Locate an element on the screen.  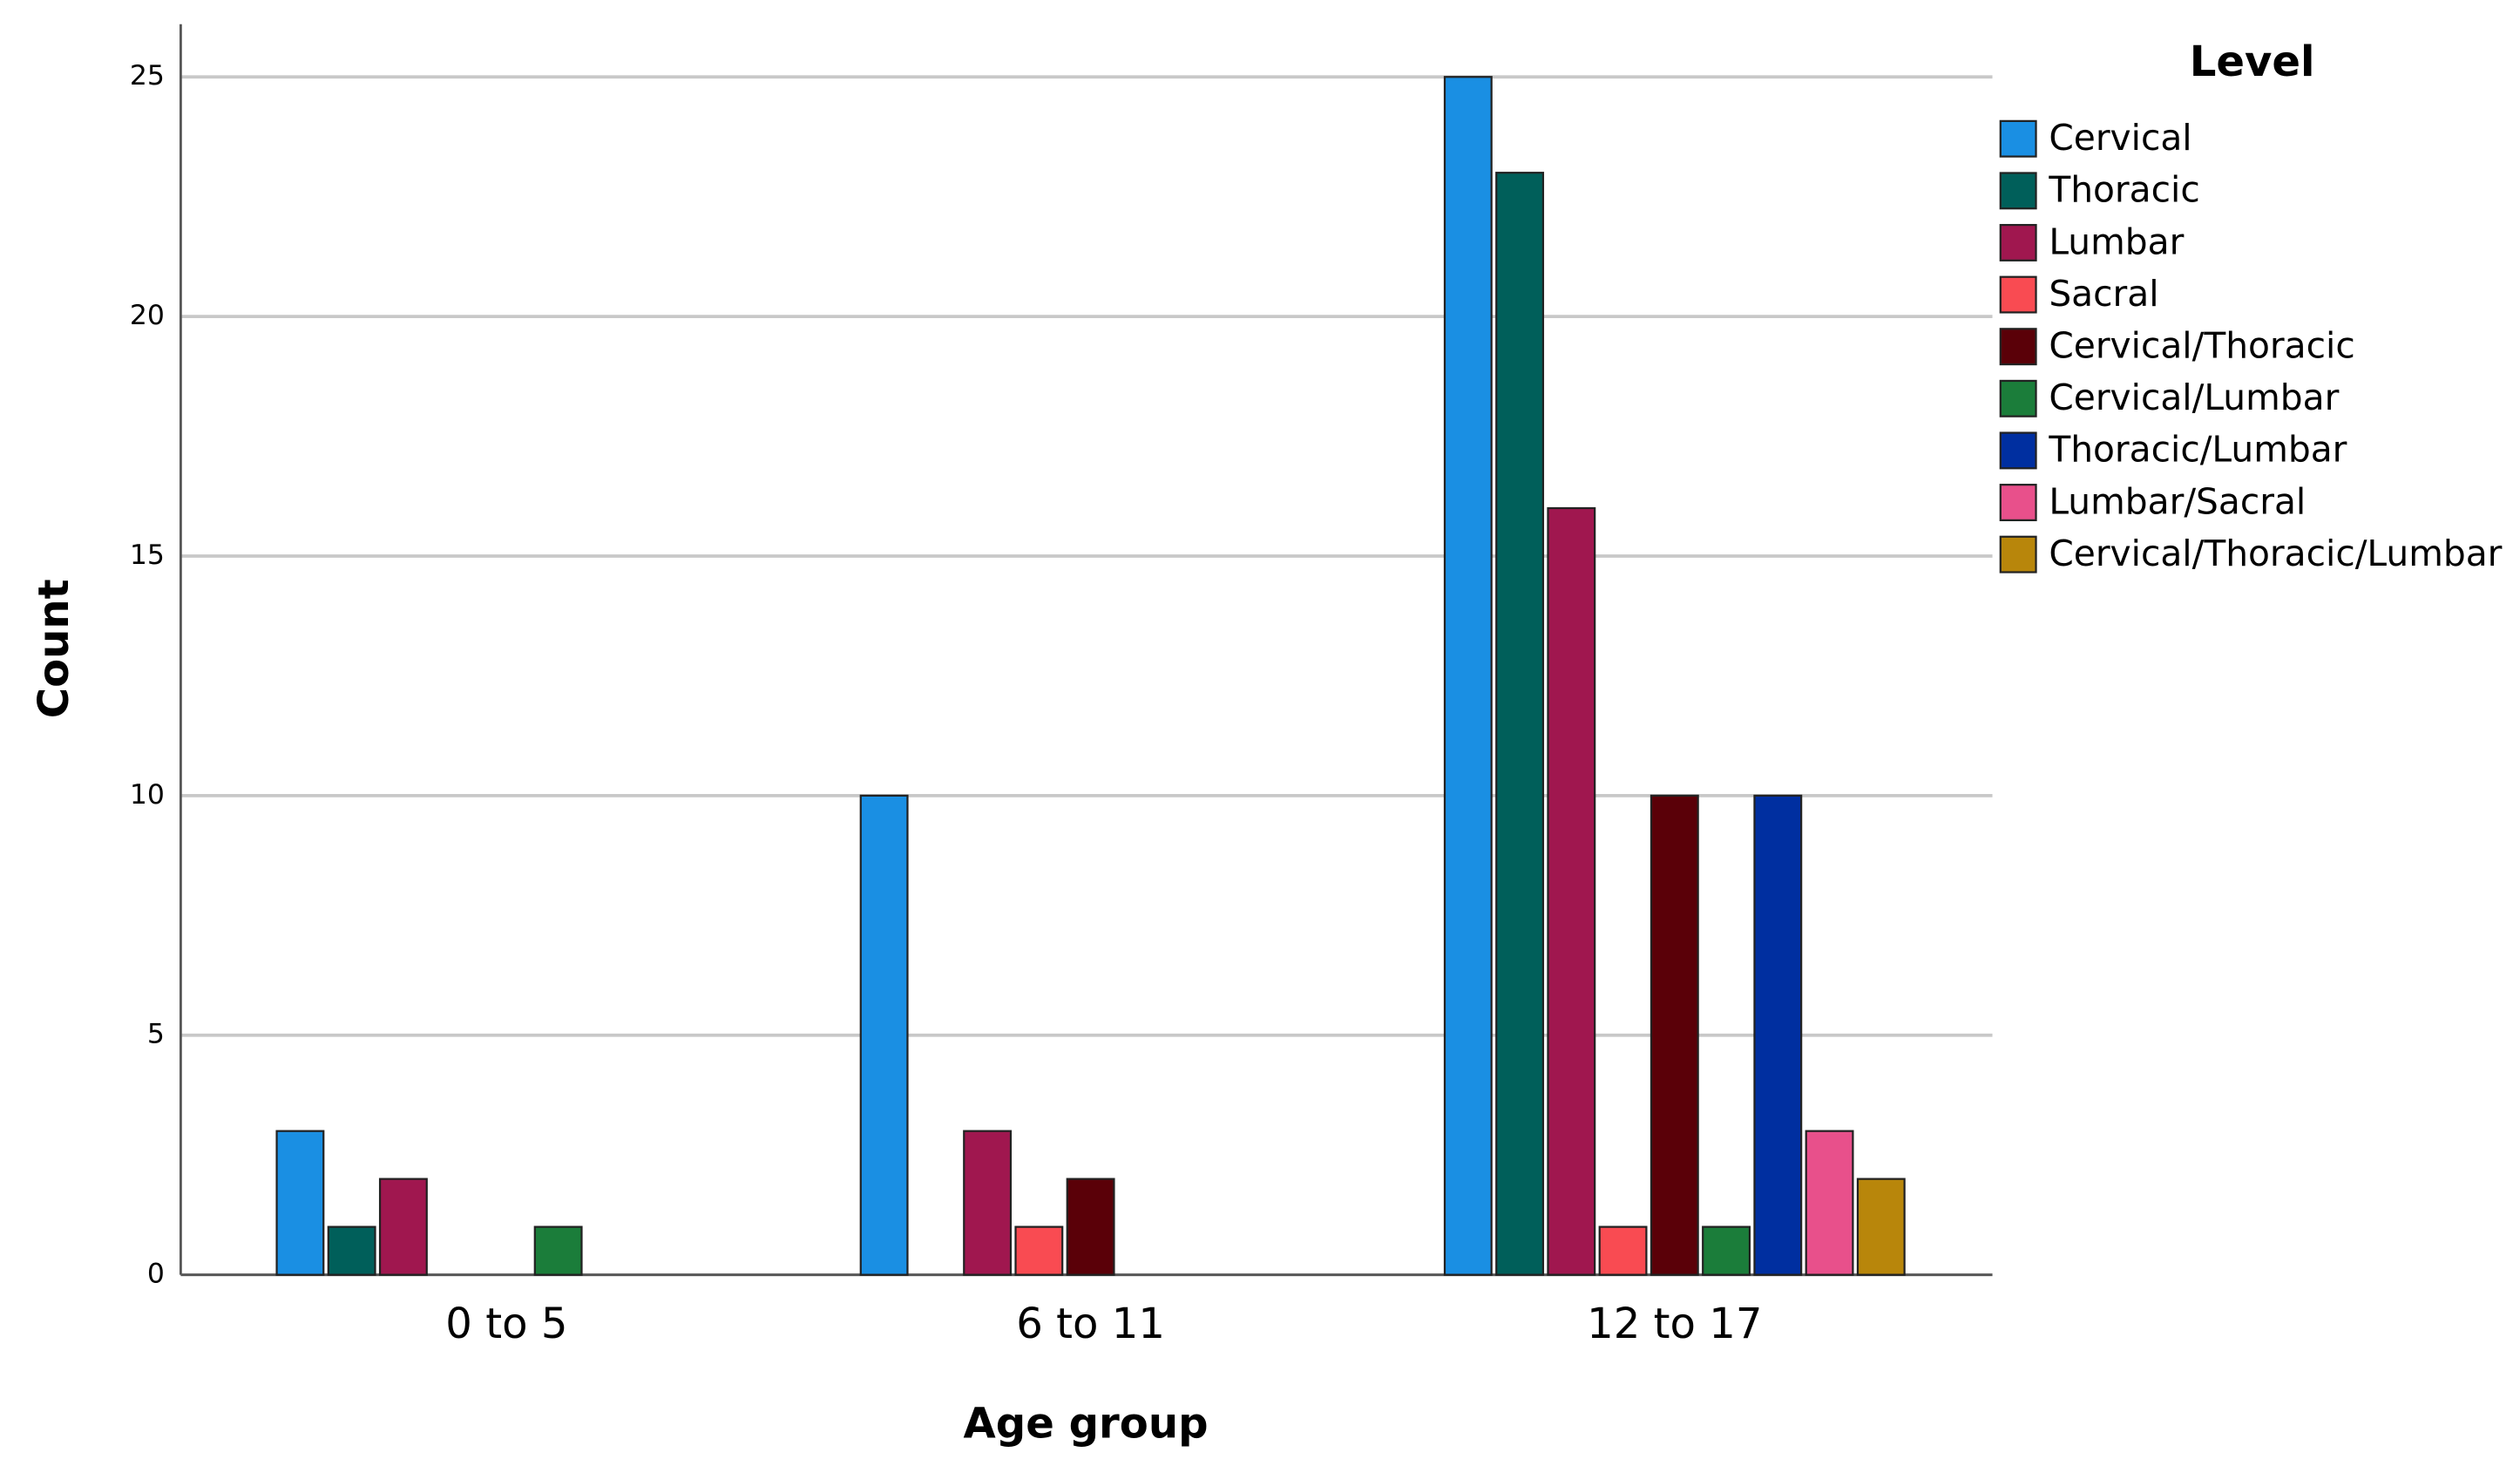
legend-title: Level is located at coordinates (2252, 61).